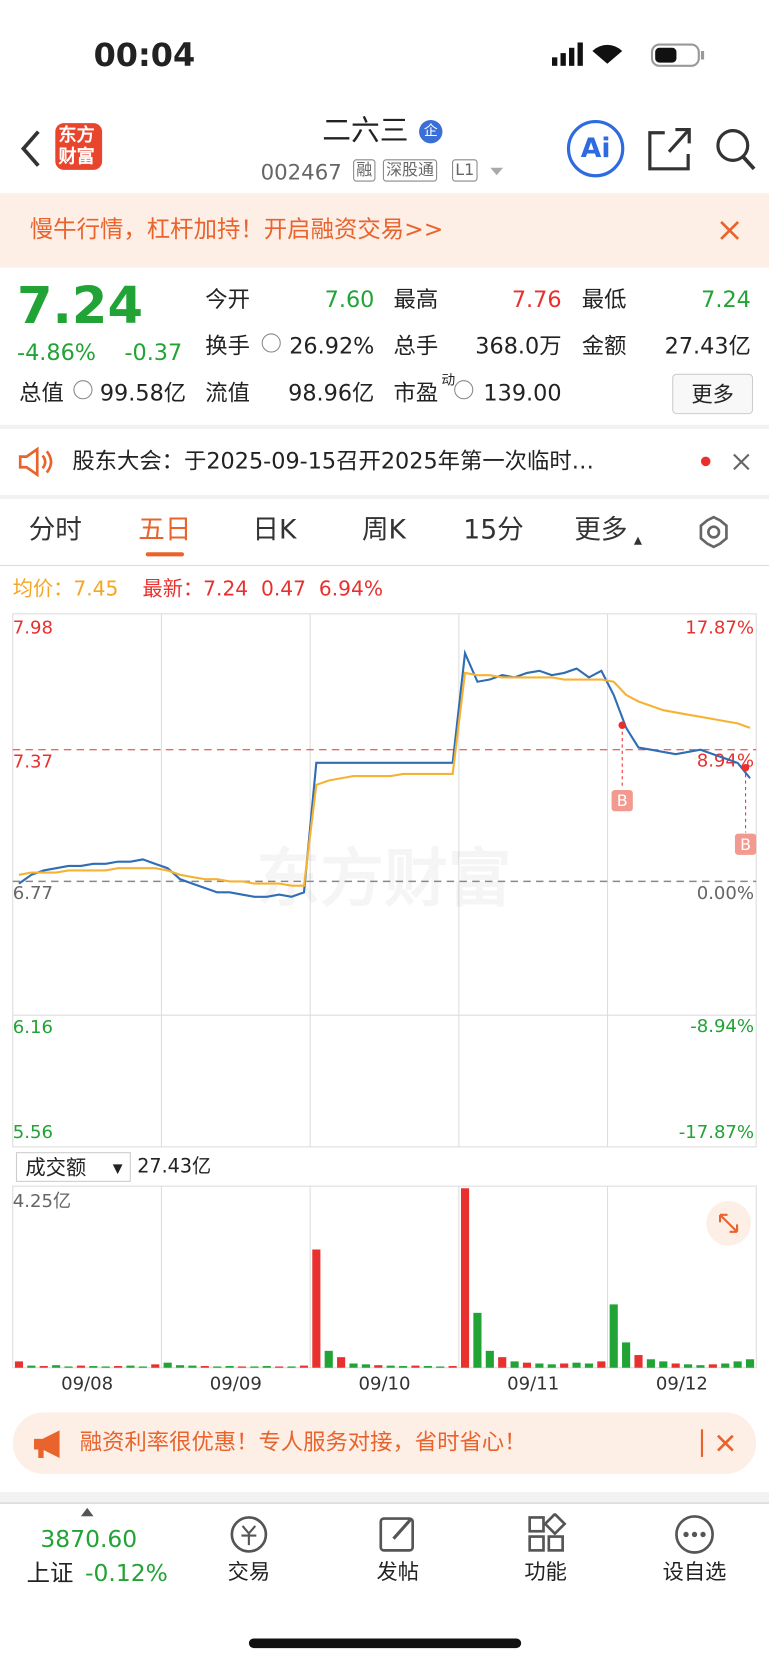  Describe the element at coordinates (628, 54) in the screenshot. I see `status-icons` at that location.